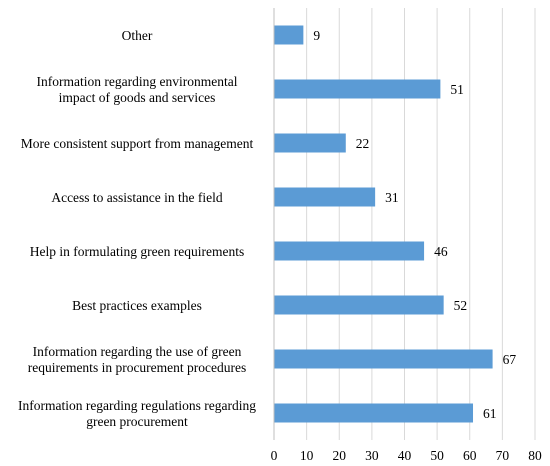 This screenshot has height=466, width=550. I want to click on x-tick-label: 30, so click(372, 455).